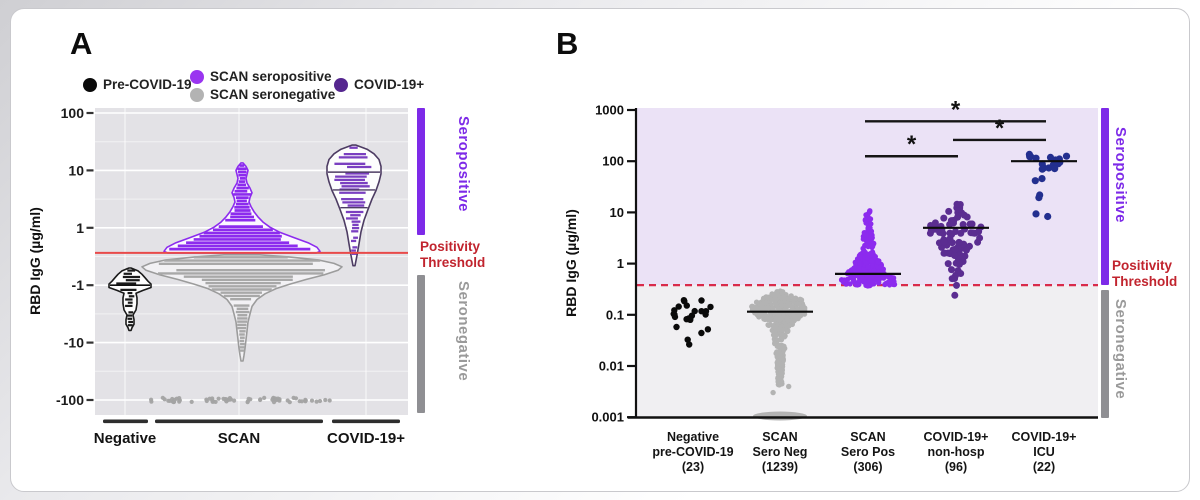 The height and width of the screenshot is (500, 1200). Describe the element at coordinates (1105, 196) in the screenshot. I see `panel-b-seropositive-bar` at that location.